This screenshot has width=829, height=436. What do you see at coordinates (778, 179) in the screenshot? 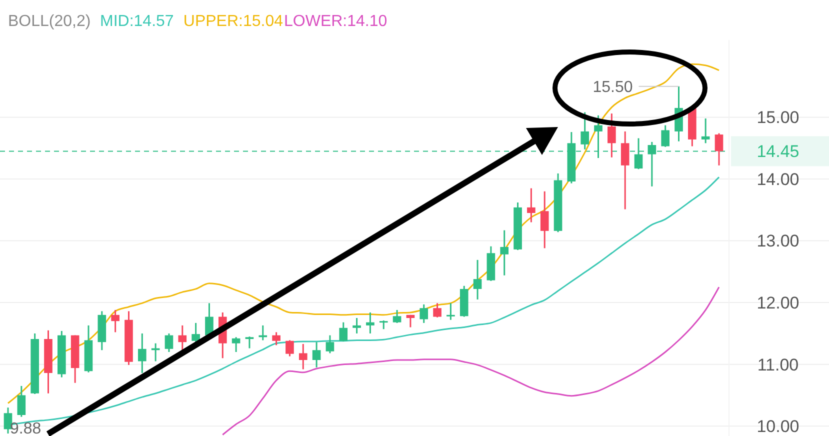
I see `y-tick-label: 14.00` at bounding box center [778, 179].